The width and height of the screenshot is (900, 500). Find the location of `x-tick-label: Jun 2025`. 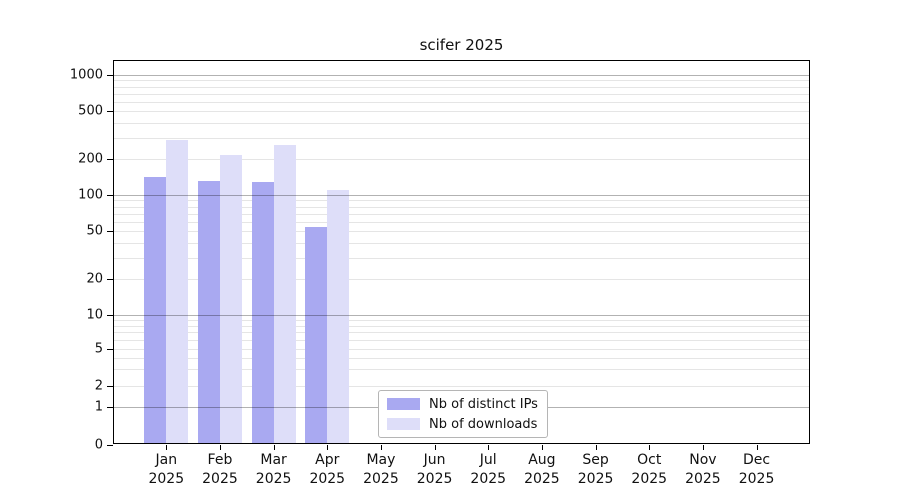

x-tick-label: Jun 2025 is located at coordinates (435, 470).